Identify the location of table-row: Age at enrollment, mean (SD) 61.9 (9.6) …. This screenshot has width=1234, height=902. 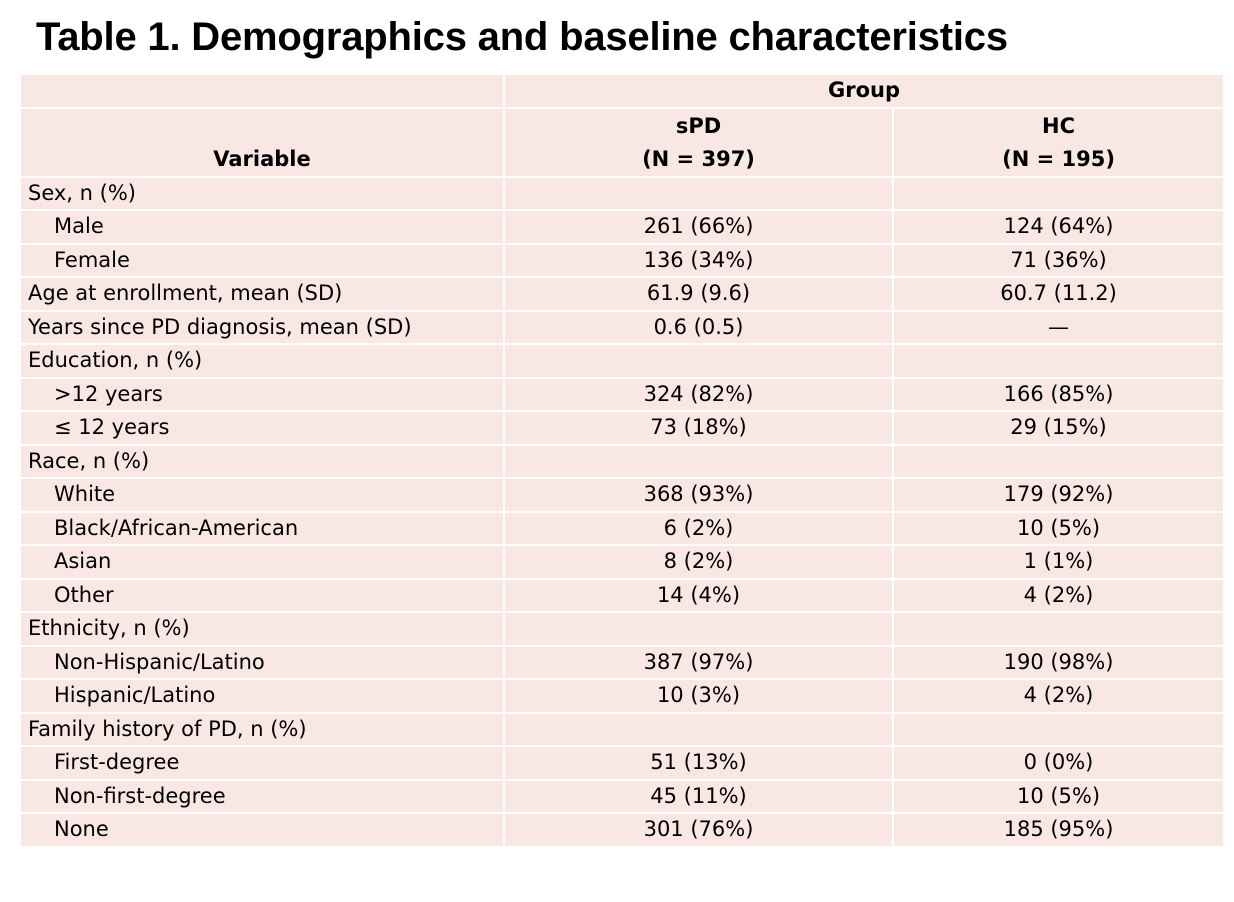
(622, 294).